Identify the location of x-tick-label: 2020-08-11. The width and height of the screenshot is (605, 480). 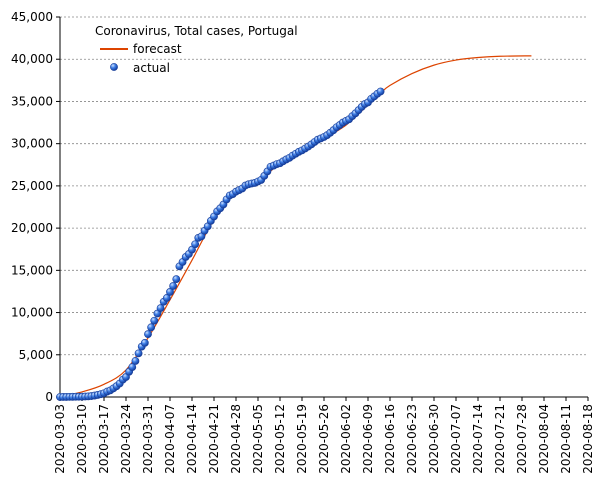
(566, 439).